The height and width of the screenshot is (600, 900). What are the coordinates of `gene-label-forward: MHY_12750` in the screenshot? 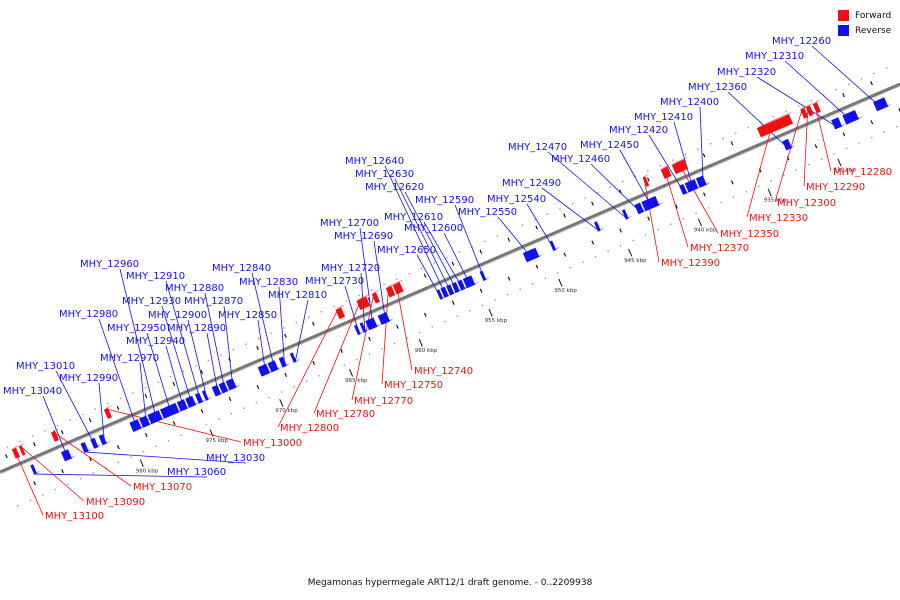 It's located at (413, 385).